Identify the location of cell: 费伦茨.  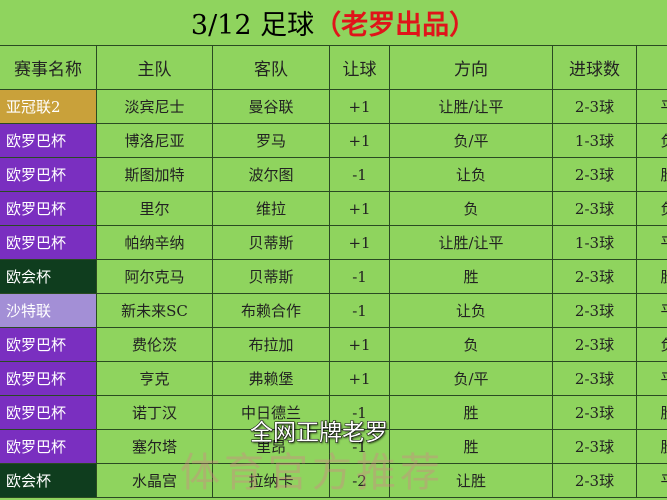
(155, 345).